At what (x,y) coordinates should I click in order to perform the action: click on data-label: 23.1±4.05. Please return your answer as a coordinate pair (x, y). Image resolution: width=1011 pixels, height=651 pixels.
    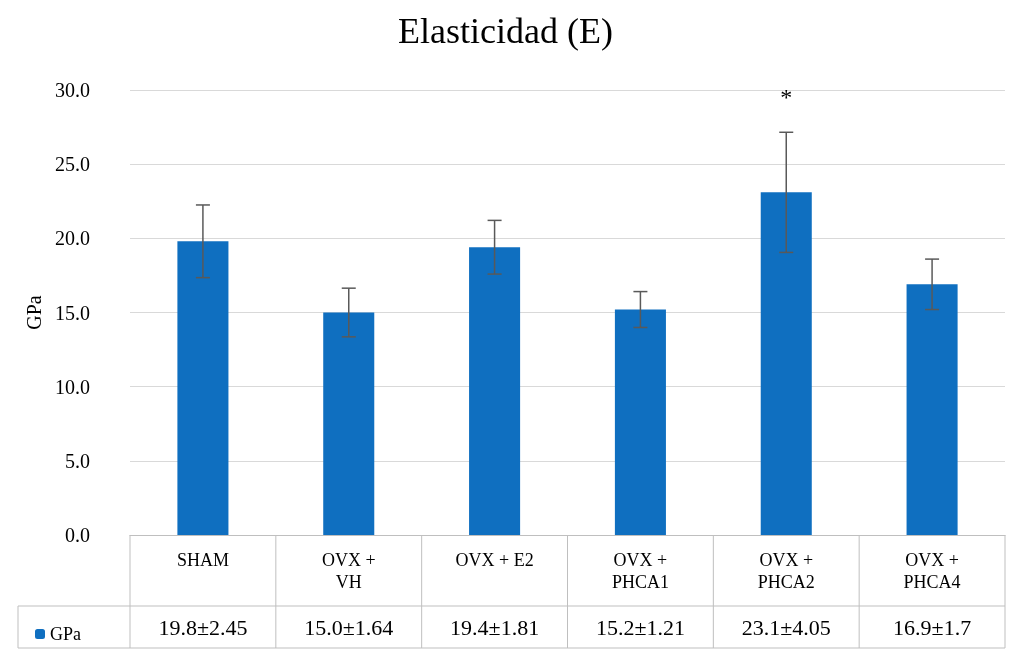
    Looking at the image, I should click on (786, 627).